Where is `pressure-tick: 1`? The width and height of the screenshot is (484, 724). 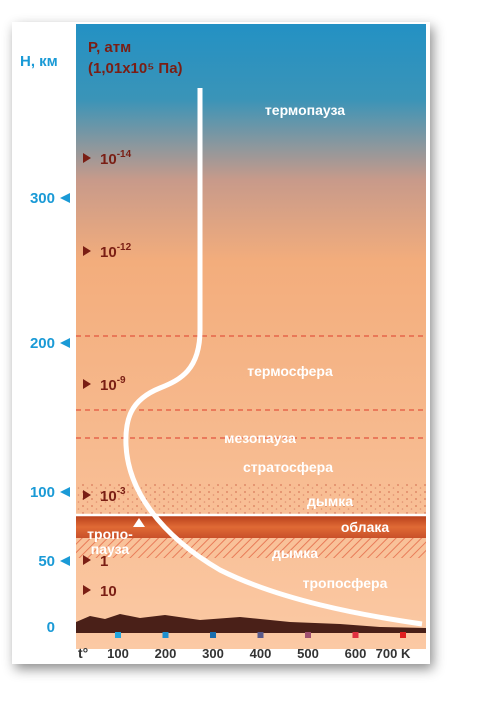
pressure-tick: 1 is located at coordinates (104, 561).